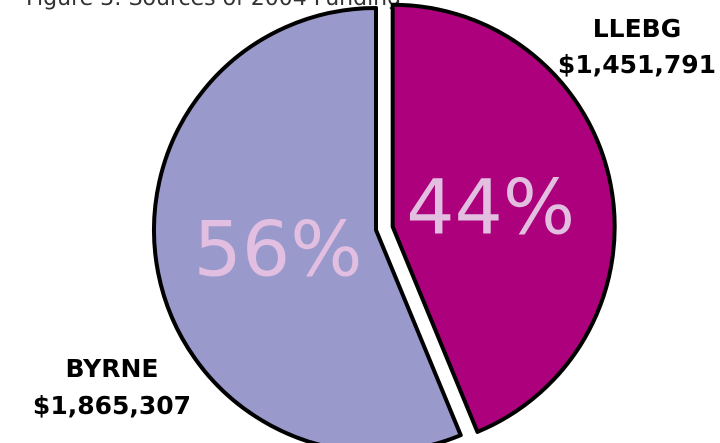 The height and width of the screenshot is (443, 720). Describe the element at coordinates (637, 28) in the screenshot. I see `slice-name-label-llebg: LLEBG` at that location.